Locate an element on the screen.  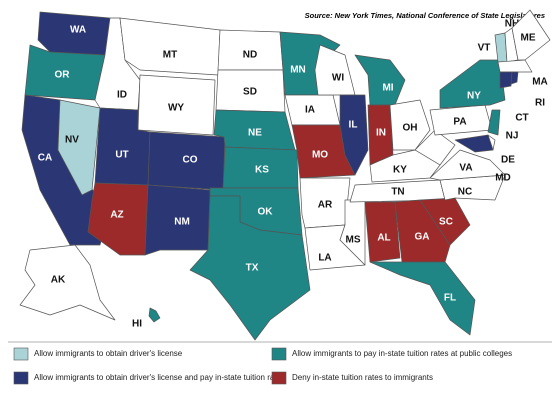
state-label: KY is located at coordinates (400, 170).